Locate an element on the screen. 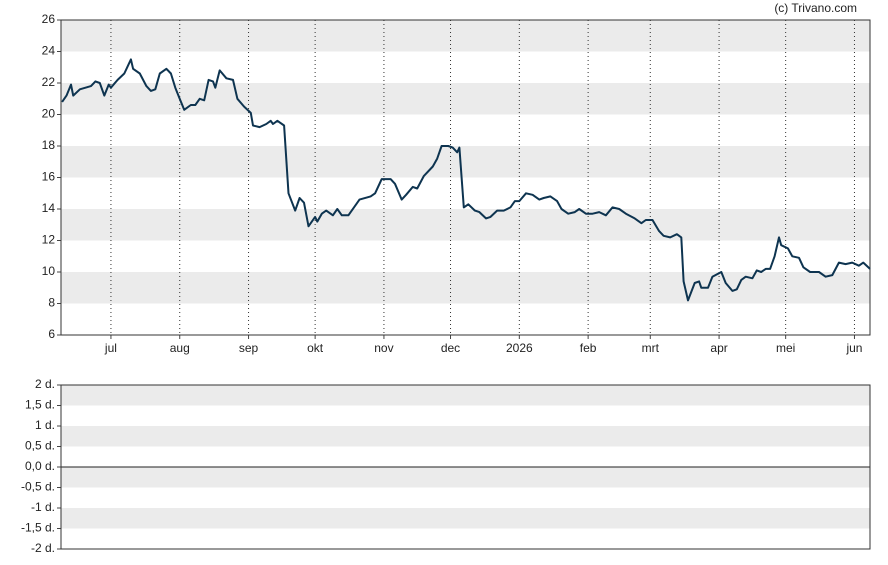  credit: (c) Trivano.com is located at coordinates (815, 8).